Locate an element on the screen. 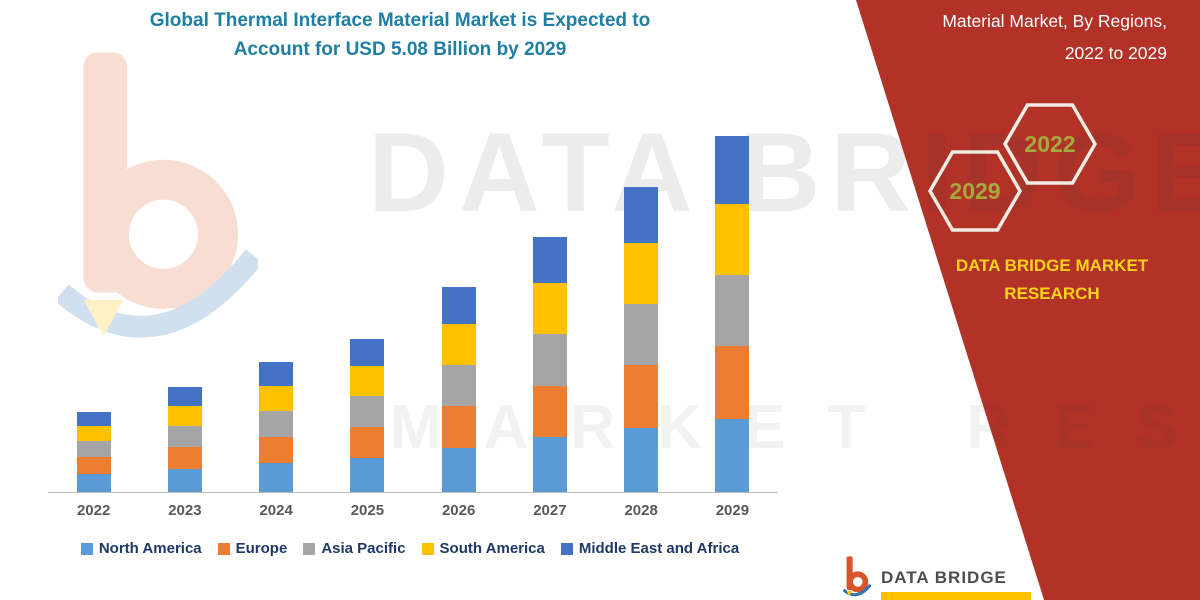 This screenshot has height=600, width=1200. bar-2028 is located at coordinates (641, 339).